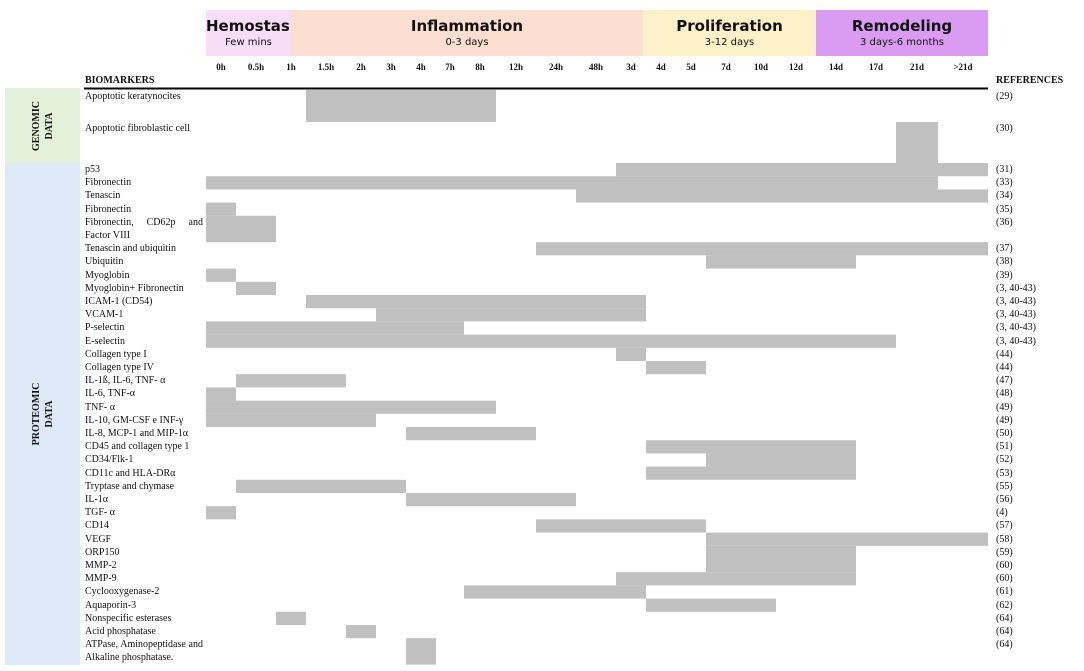  Describe the element at coordinates (101, 565) in the screenshot. I see `row-label: MMP-2` at that location.